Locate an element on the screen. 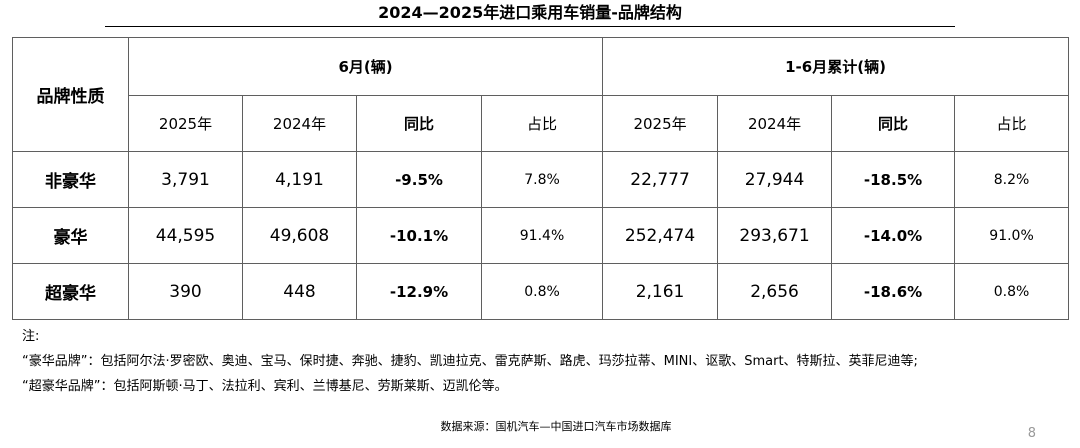 Image resolution: width=1080 pixels, height=448 pixels. cell-june-share: 0.8% is located at coordinates (542, 291).